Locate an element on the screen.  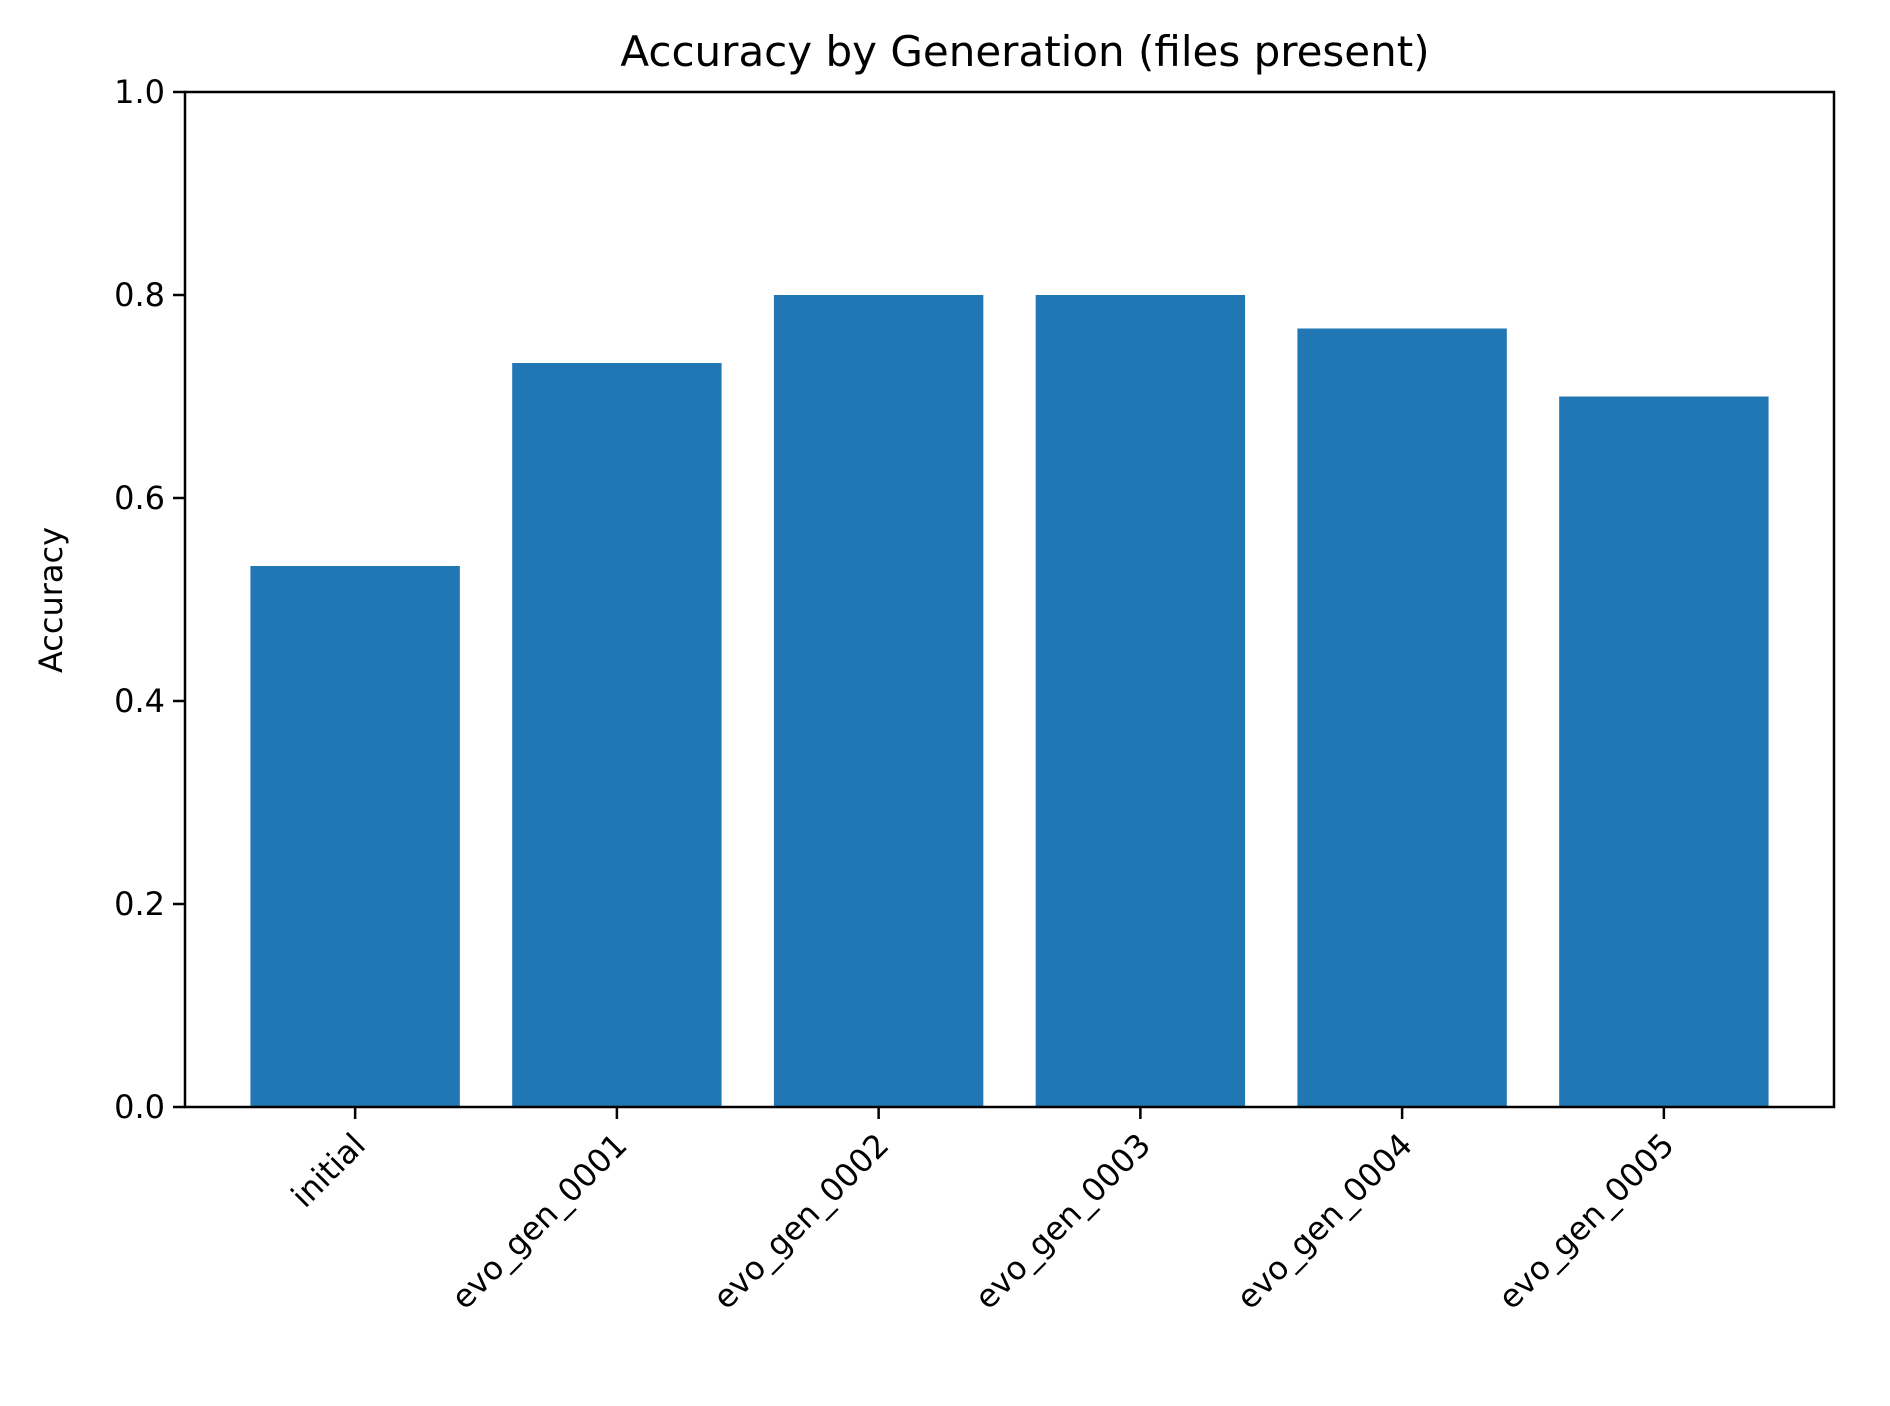
y-tick-label: 0.8 is located at coordinates (139, 295).